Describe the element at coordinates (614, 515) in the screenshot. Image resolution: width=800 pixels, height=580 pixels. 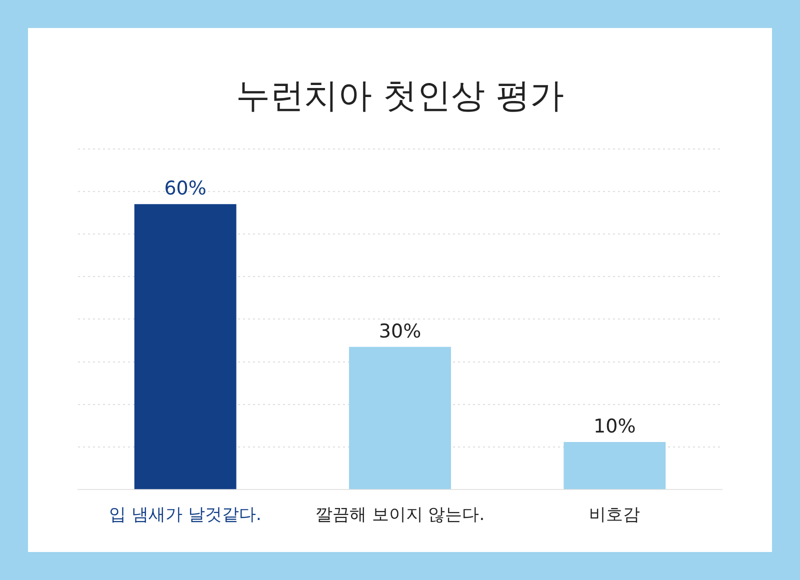
I see `x-tick-label: 비호감` at that location.